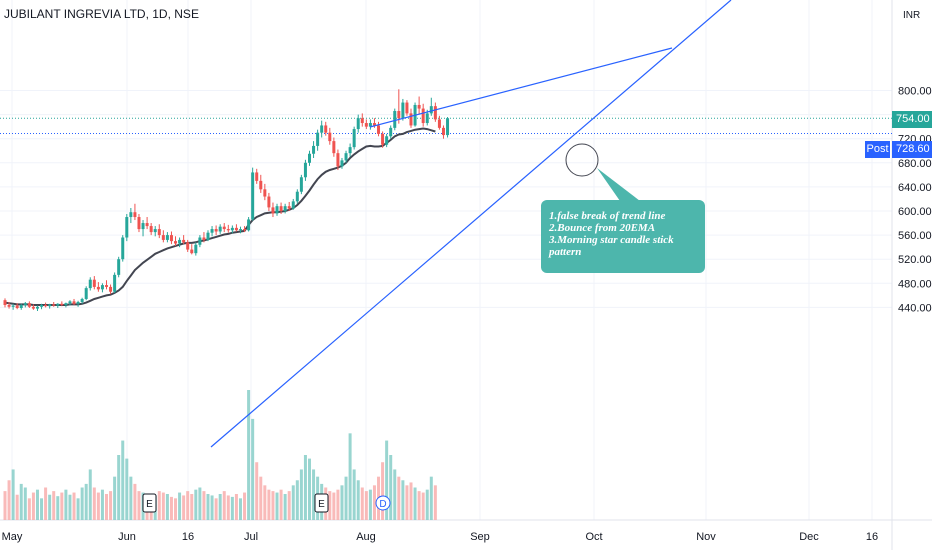  I want to click on time-tick-label: Dec, so click(809, 537).